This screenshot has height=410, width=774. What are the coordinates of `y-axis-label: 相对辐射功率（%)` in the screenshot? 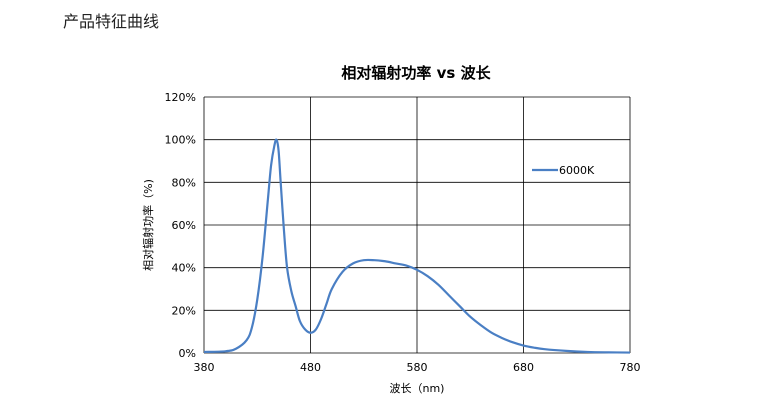 It's located at (148, 225).